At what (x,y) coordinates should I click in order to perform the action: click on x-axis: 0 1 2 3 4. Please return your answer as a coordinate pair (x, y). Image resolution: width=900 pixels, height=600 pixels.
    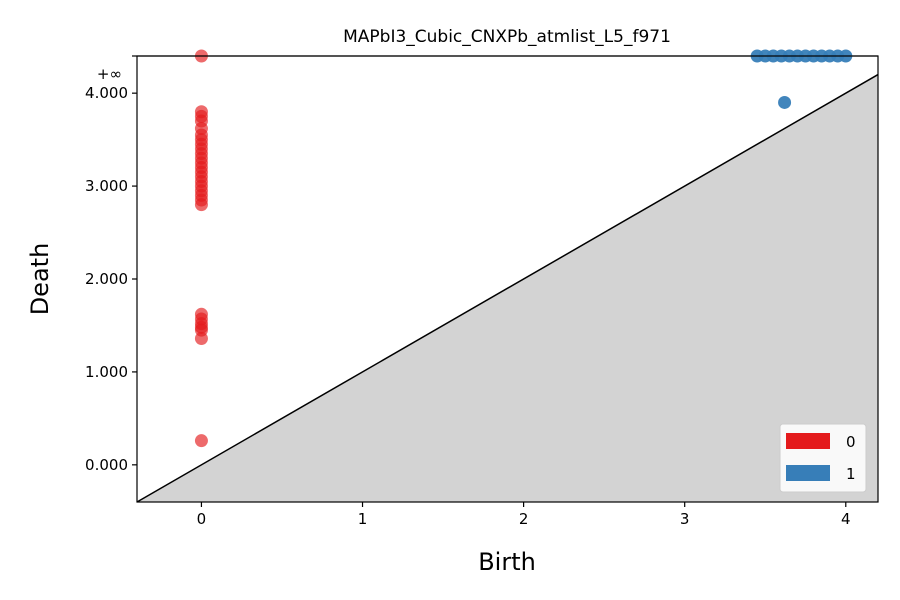
    Looking at the image, I should click on (524, 515).